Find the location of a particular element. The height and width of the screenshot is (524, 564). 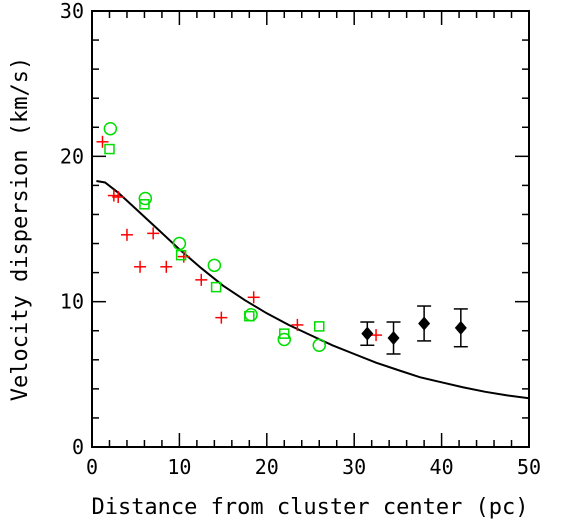

x-tick-label: 20 is located at coordinates (267, 467).